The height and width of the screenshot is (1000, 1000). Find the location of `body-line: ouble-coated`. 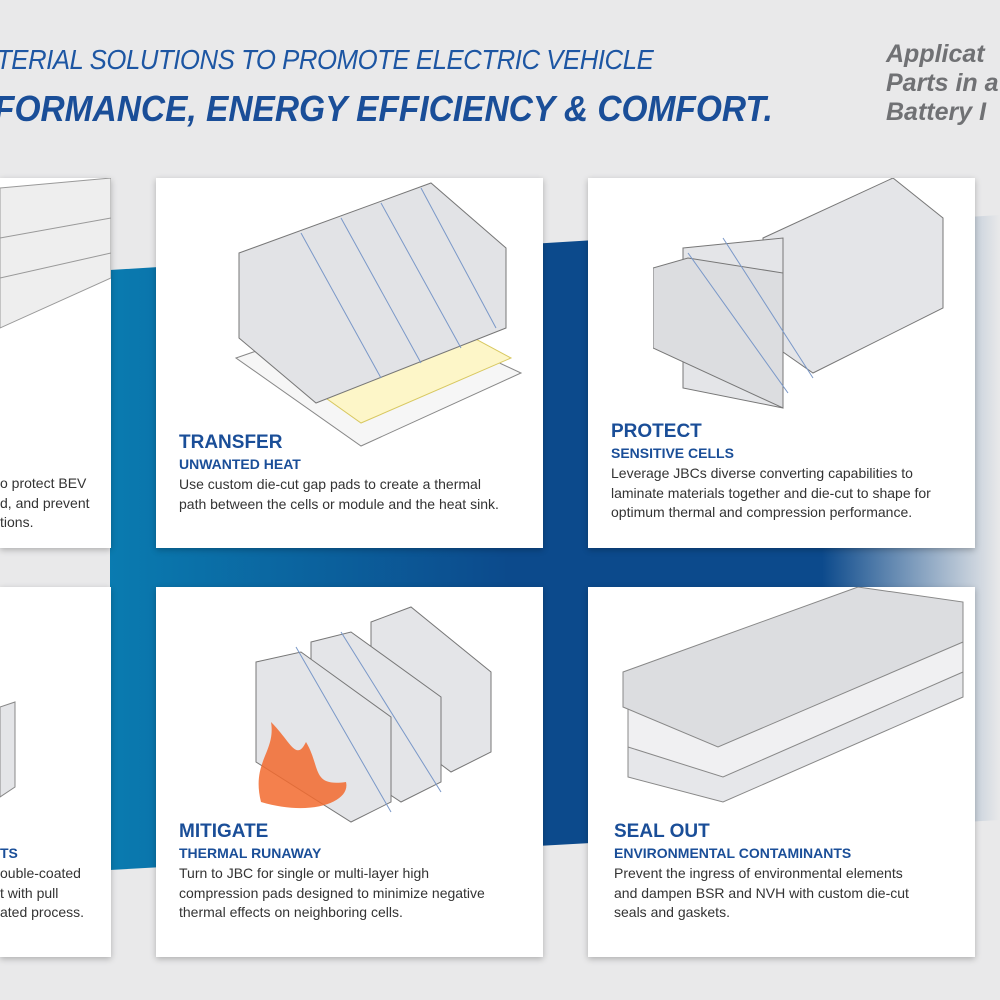

body-line: ouble-coated is located at coordinates (40, 873).